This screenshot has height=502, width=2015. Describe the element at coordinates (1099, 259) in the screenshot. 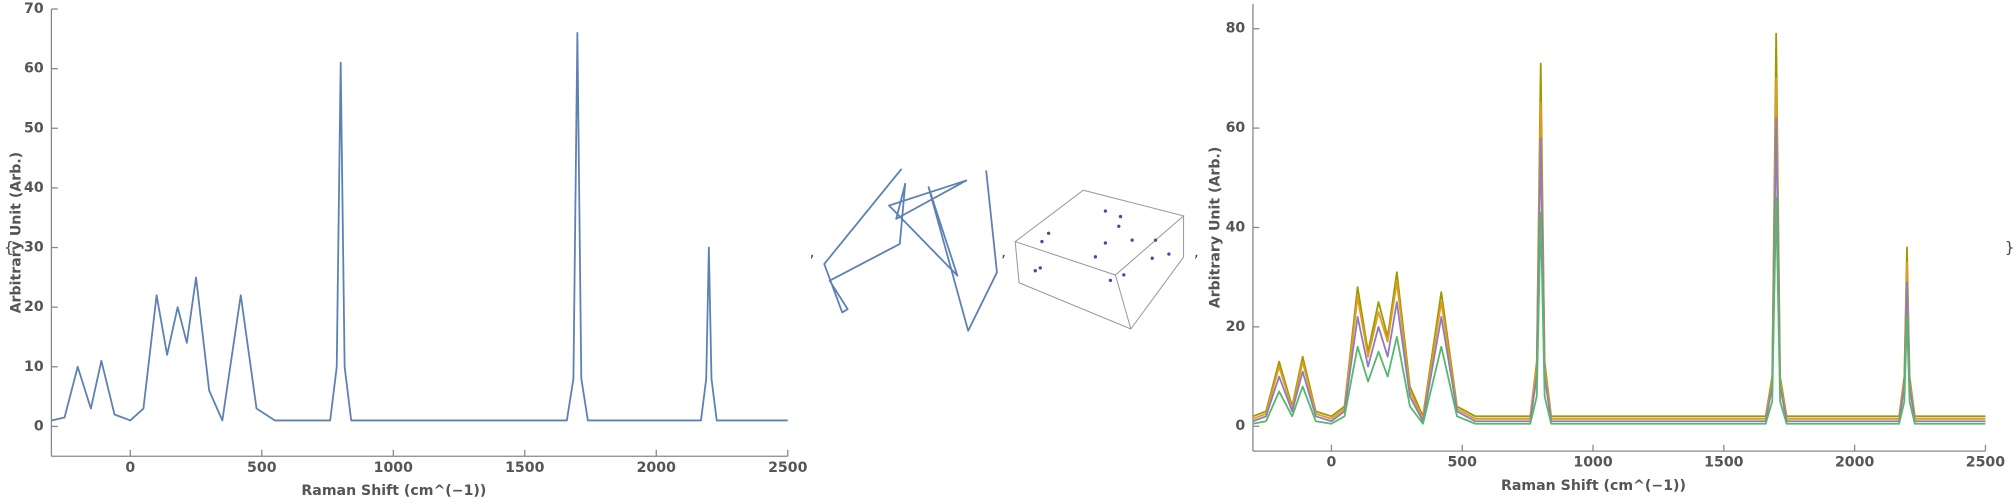

I see `box-frame` at that location.